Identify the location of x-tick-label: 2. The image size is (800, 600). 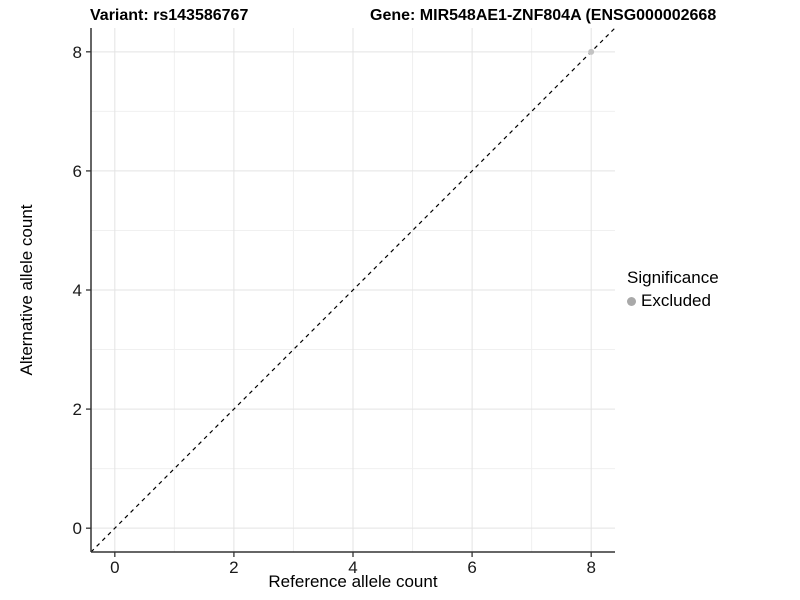
(233, 567).